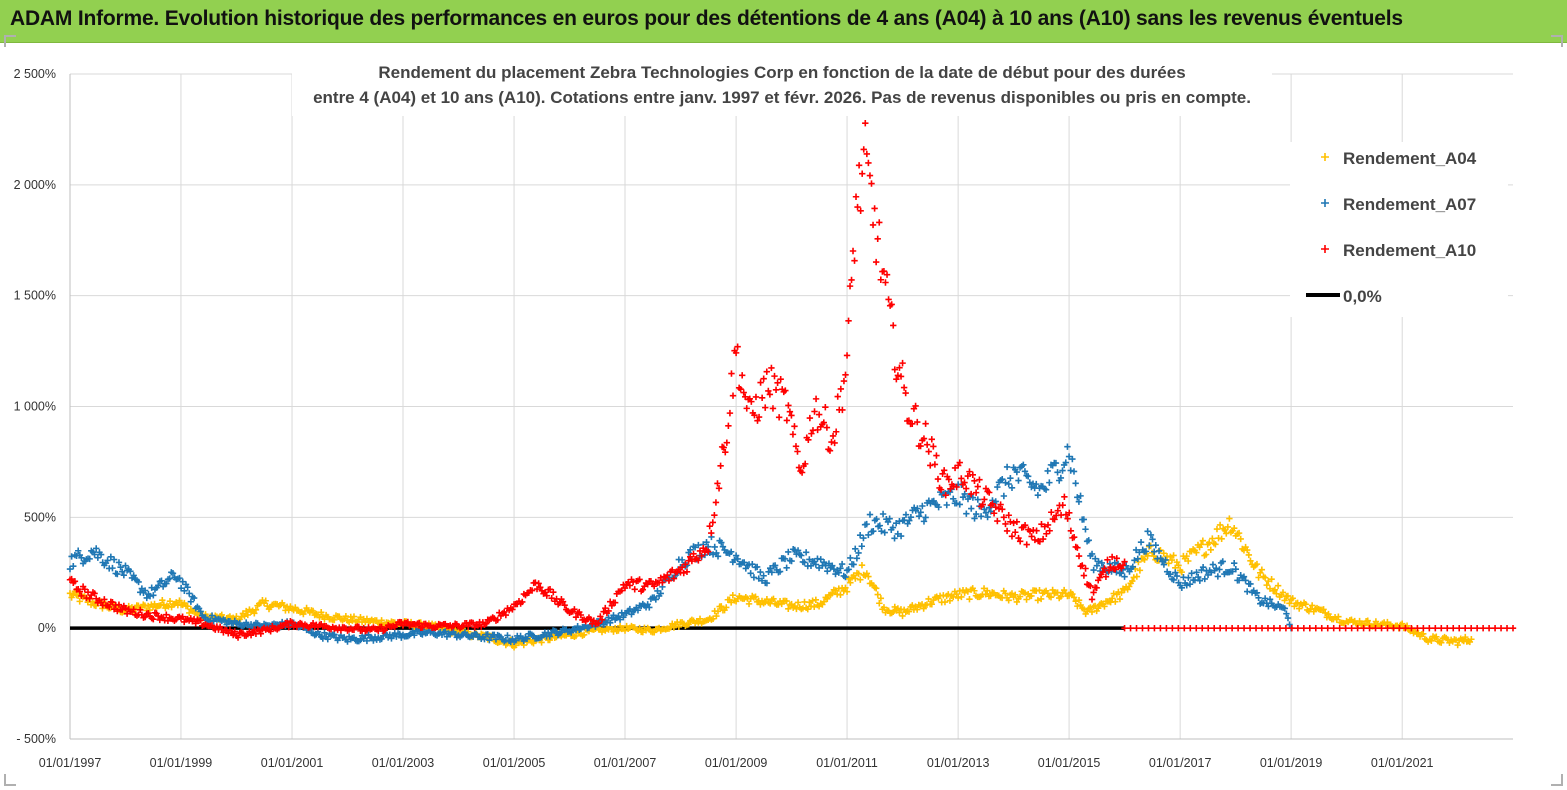 The height and width of the screenshot is (790, 1567). What do you see at coordinates (1557, 780) in the screenshot?
I see `corner-handle-br` at bounding box center [1557, 780].